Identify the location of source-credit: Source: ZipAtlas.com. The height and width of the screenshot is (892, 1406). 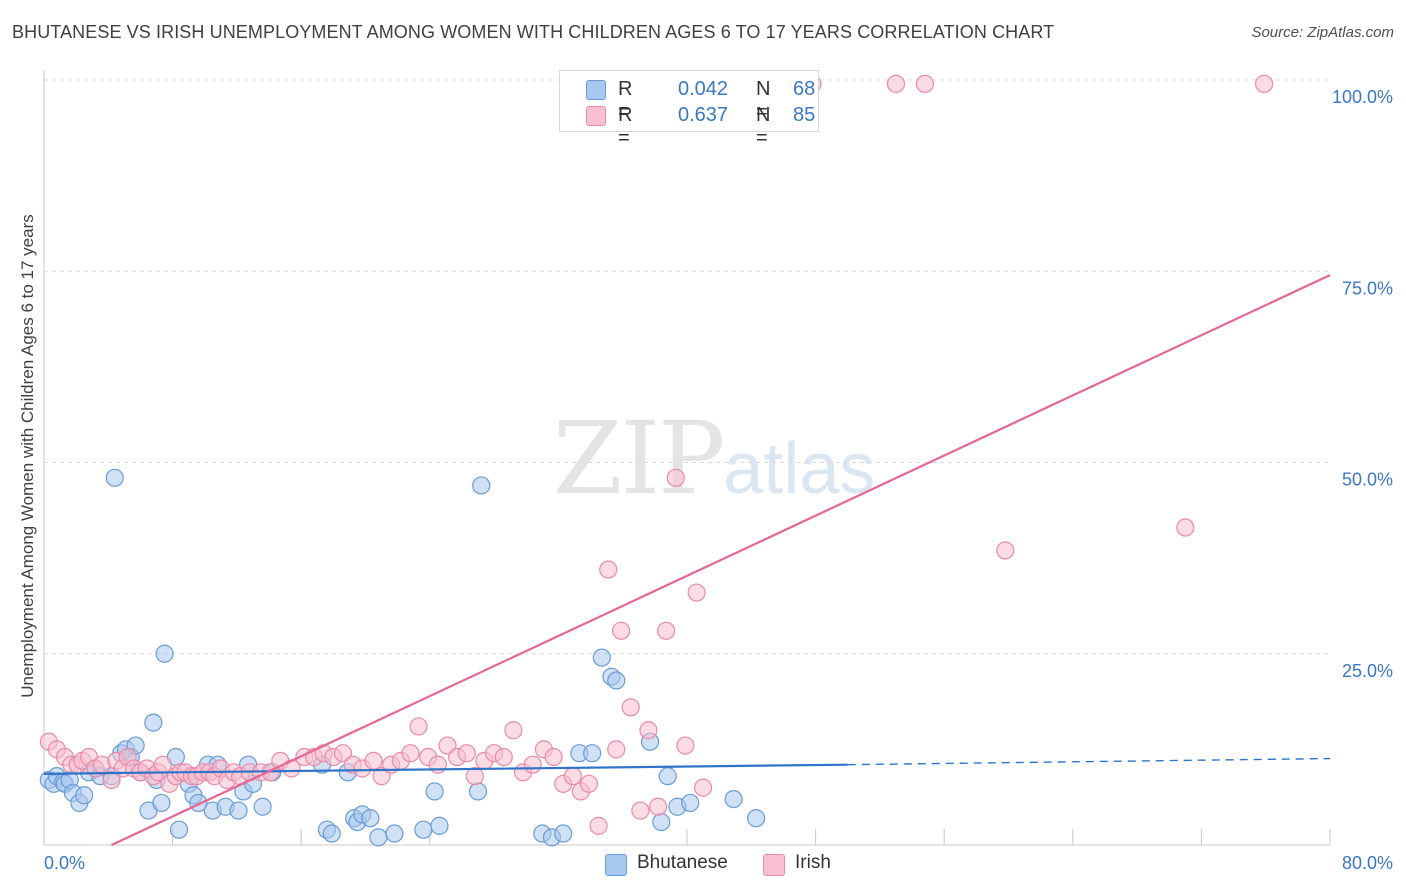
(1322, 32).